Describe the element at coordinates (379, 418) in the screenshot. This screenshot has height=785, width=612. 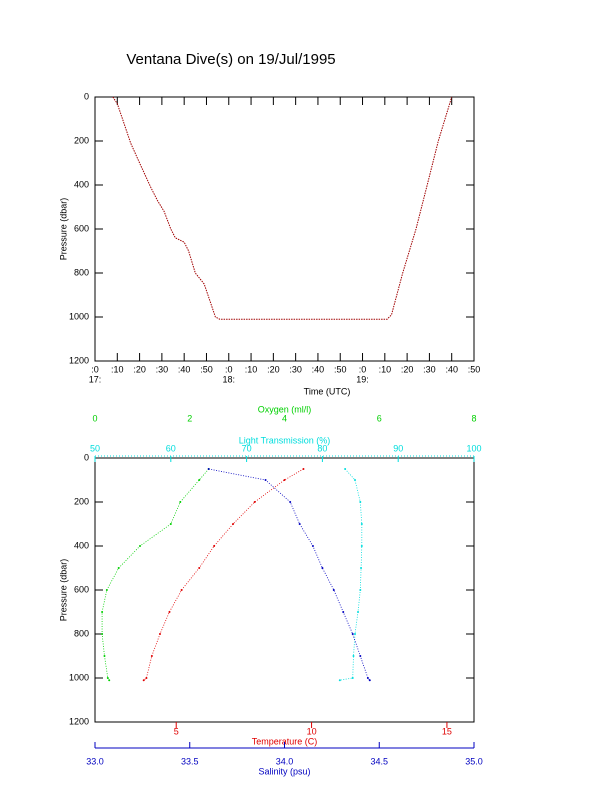
I see `x-tick-label: 6` at that location.